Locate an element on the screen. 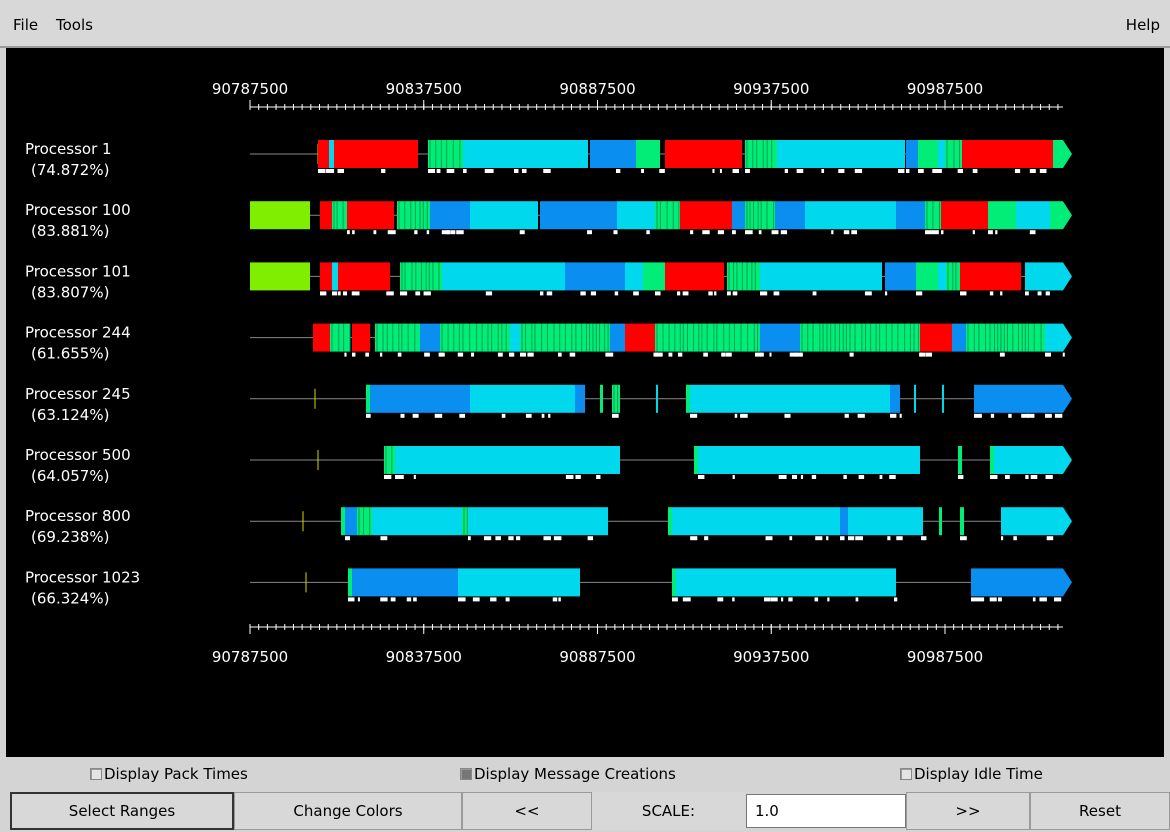 This screenshot has height=832, width=1170. checkbox: Display Pack Times is located at coordinates (169, 774).